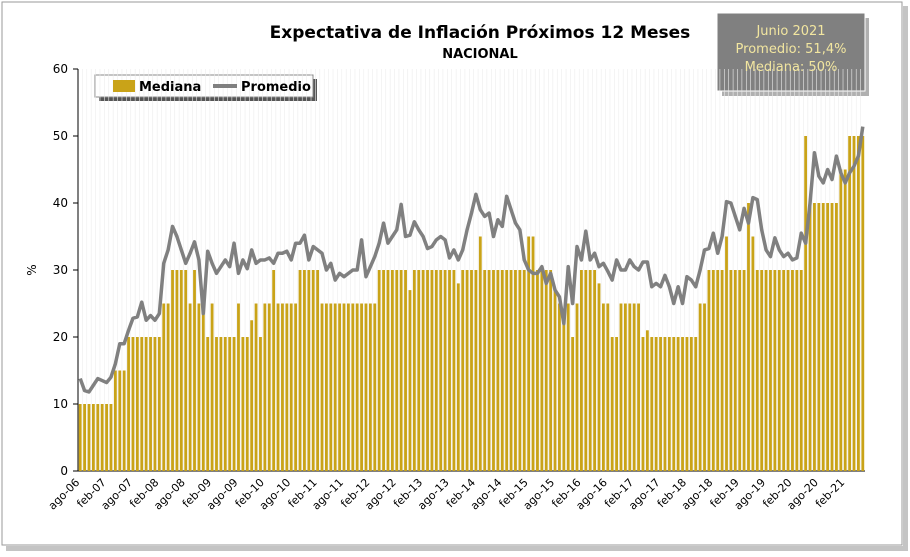  I want to click on chart-subtitle: NACIONAL, so click(480, 54).